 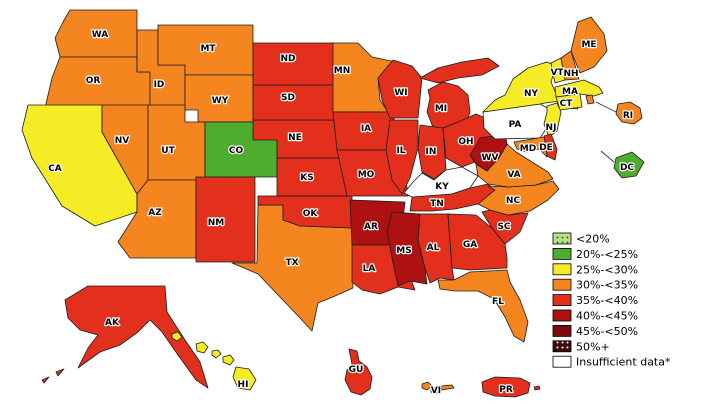 I want to click on state-label-ma: MA, so click(x=570, y=92).